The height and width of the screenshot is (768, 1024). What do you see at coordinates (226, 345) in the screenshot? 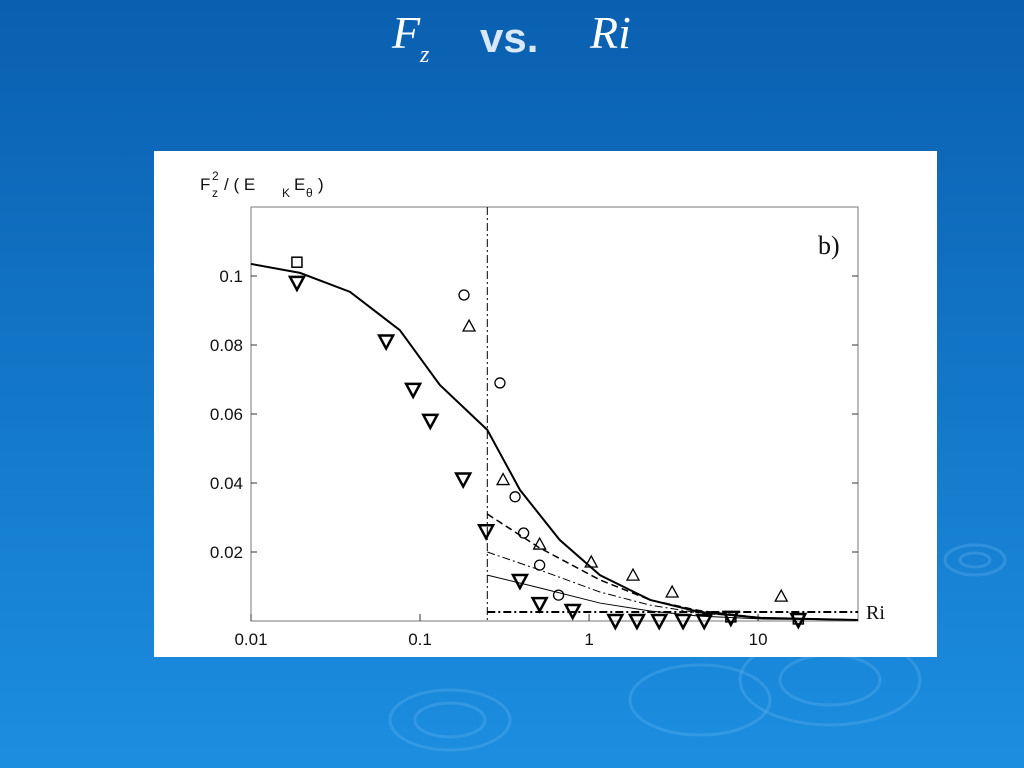
I see `y-tick-label: 0.08` at bounding box center [226, 345].